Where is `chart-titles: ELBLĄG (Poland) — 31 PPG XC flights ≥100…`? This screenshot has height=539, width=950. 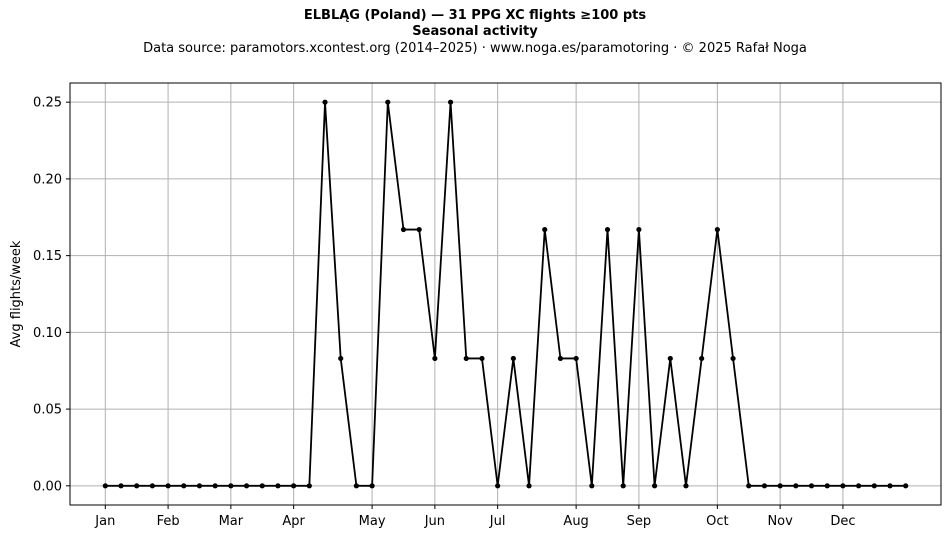 chart-titles: ELBLĄG (Poland) — 31 PPG XC flights ≥100… is located at coordinates (475, 33).